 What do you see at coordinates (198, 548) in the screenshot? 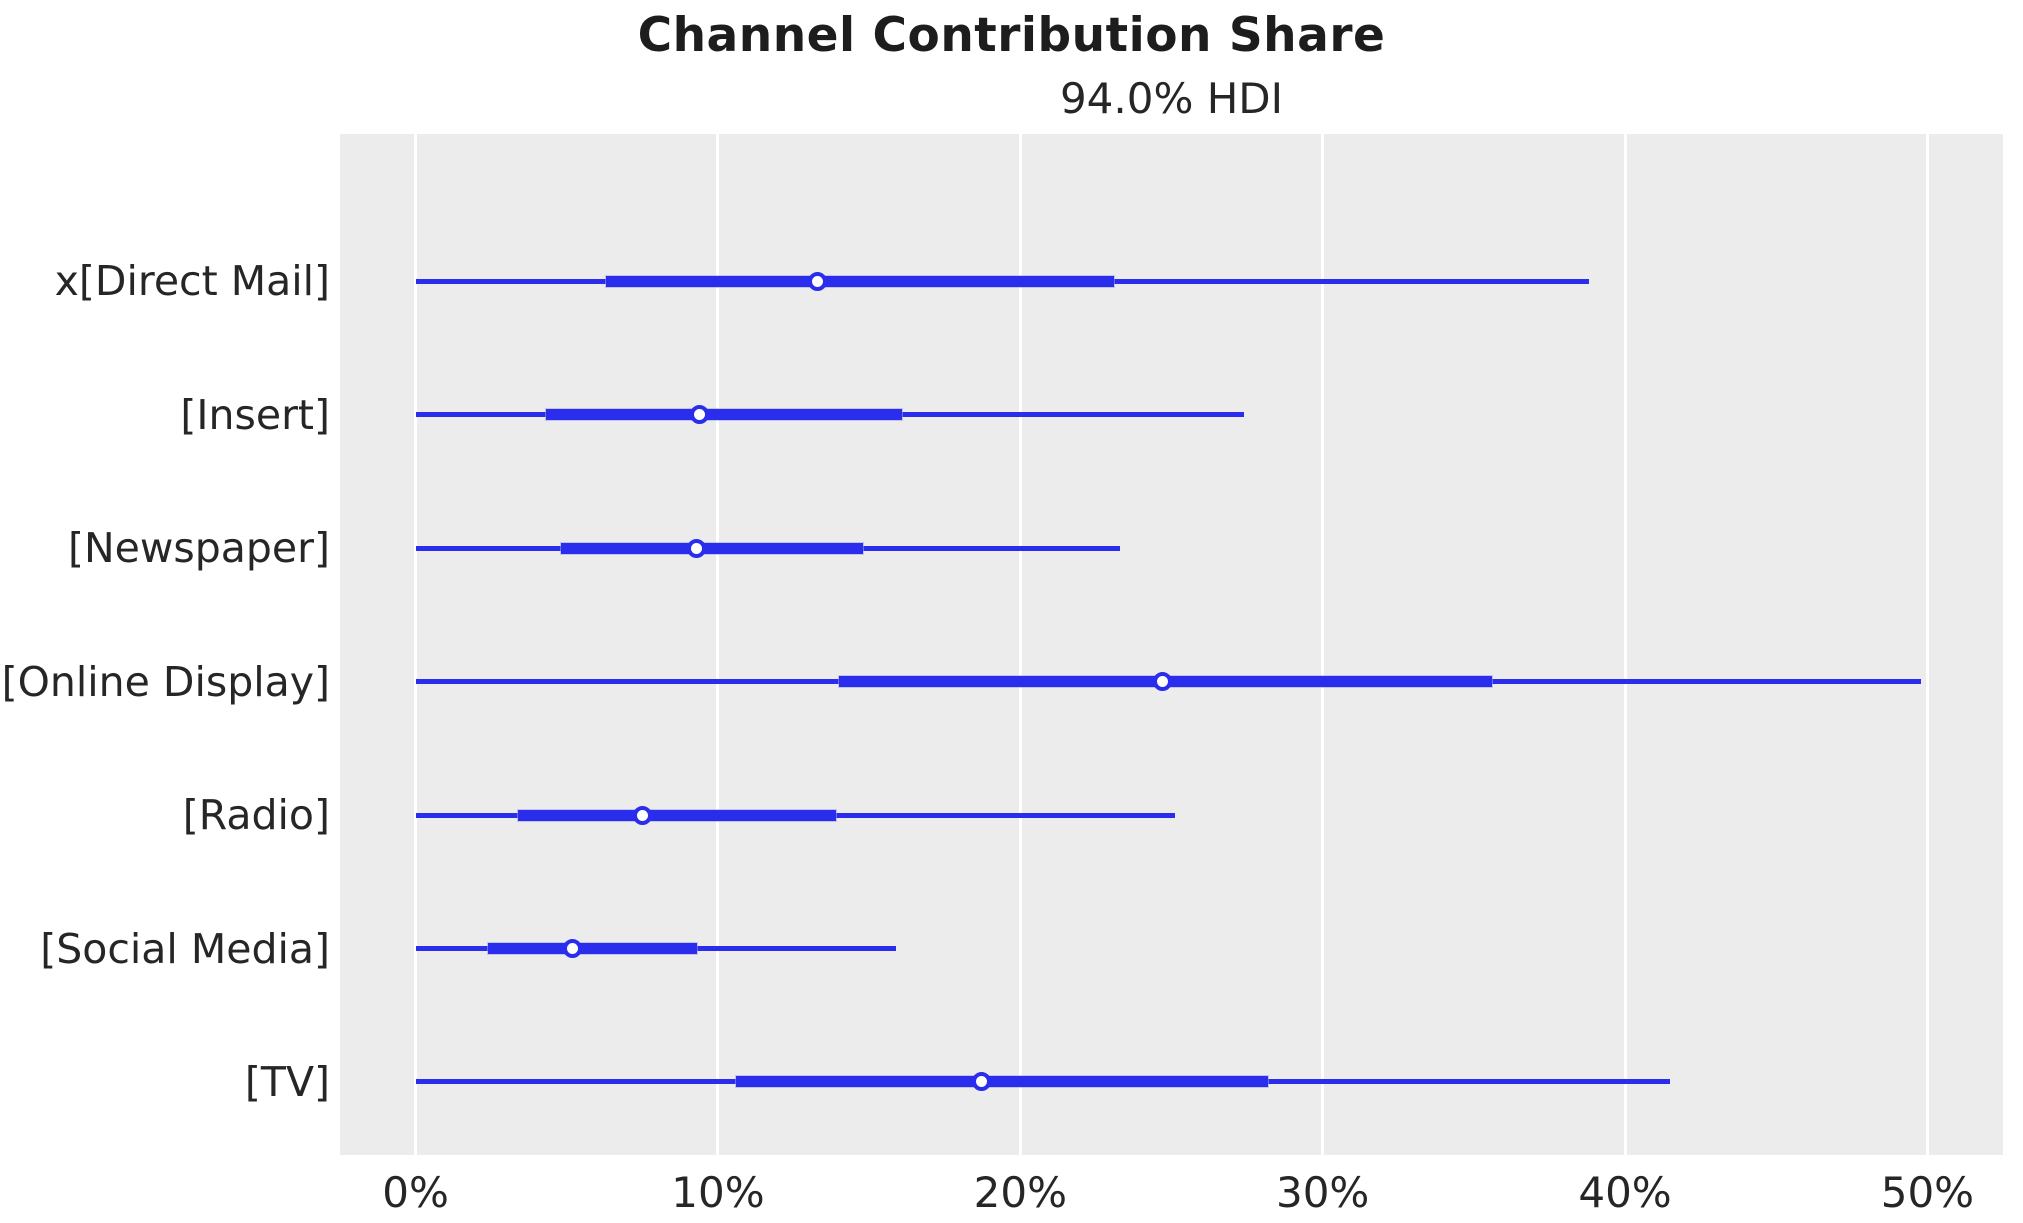
I see `y-axis-label: [Newspaper]` at bounding box center [198, 548].